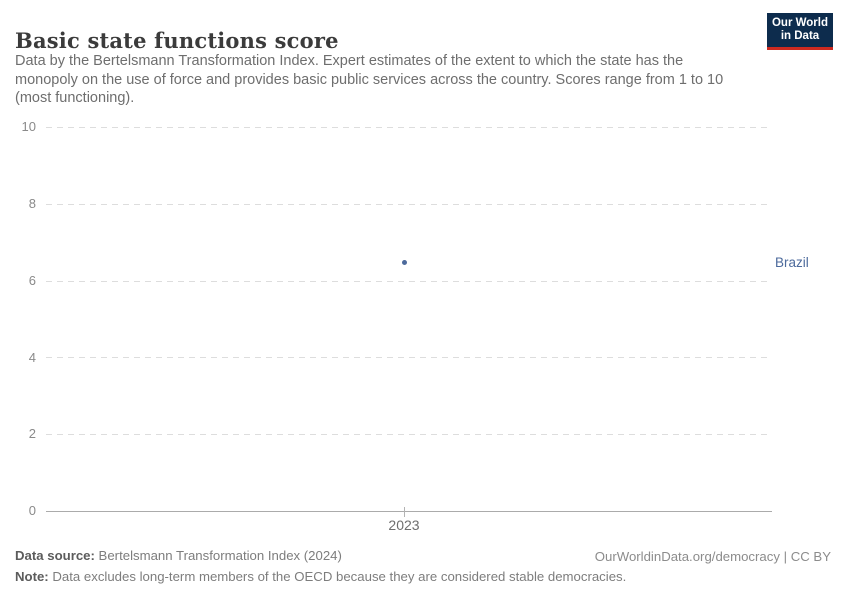 The height and width of the screenshot is (600, 850). Describe the element at coordinates (712, 556) in the screenshot. I see `footer-url-license: OurWorldinData.org/democracy | CC BY` at that location.